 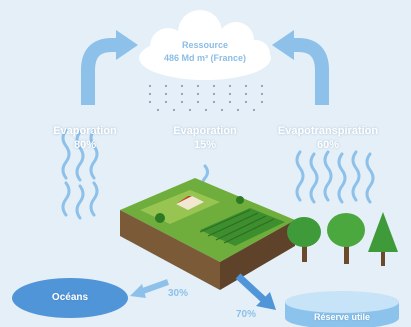 I want to click on cloud-subtitle: 486 Md m³ (France), so click(x=205, y=58).